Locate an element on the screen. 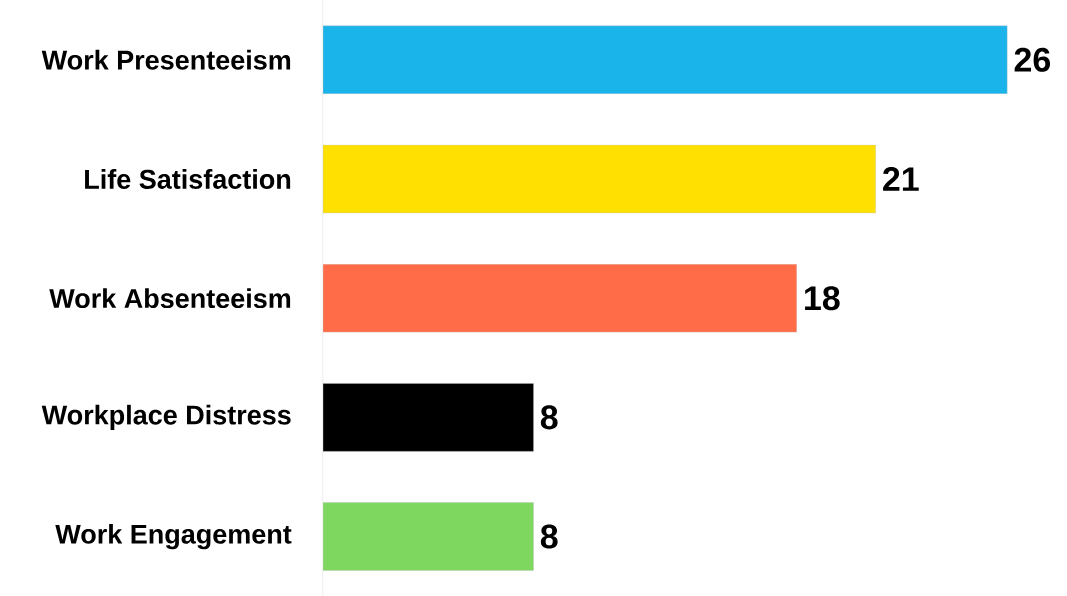  data-label: 21 is located at coordinates (901, 178).